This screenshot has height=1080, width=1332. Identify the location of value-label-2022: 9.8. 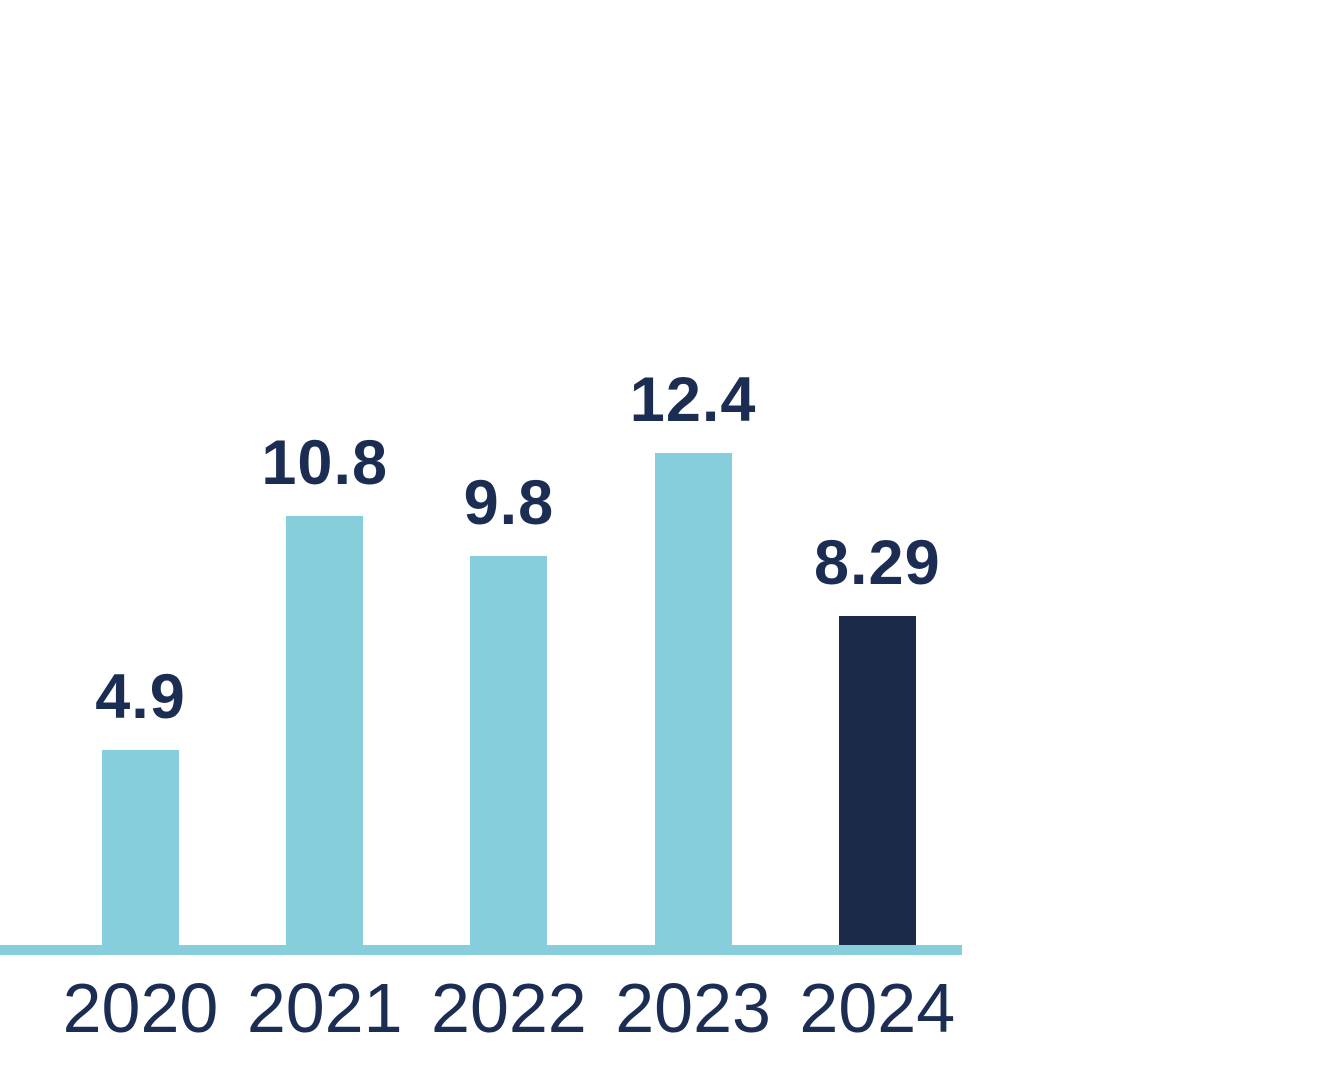
(509, 503).